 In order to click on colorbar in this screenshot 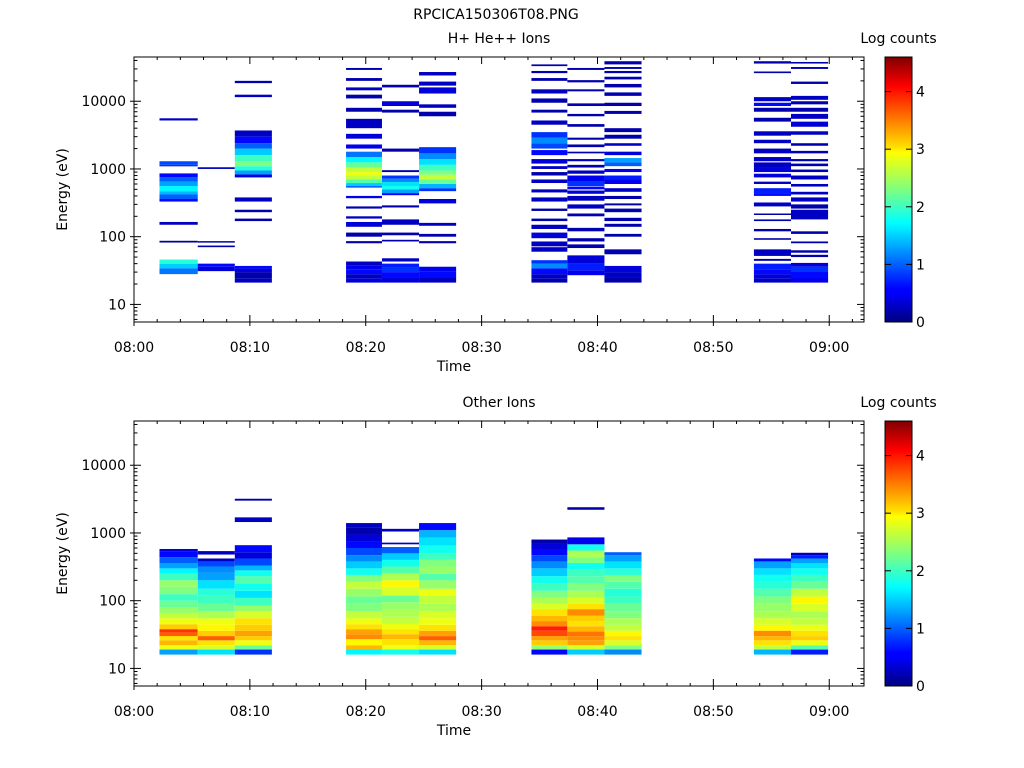, I will do `click(898, 189)`.